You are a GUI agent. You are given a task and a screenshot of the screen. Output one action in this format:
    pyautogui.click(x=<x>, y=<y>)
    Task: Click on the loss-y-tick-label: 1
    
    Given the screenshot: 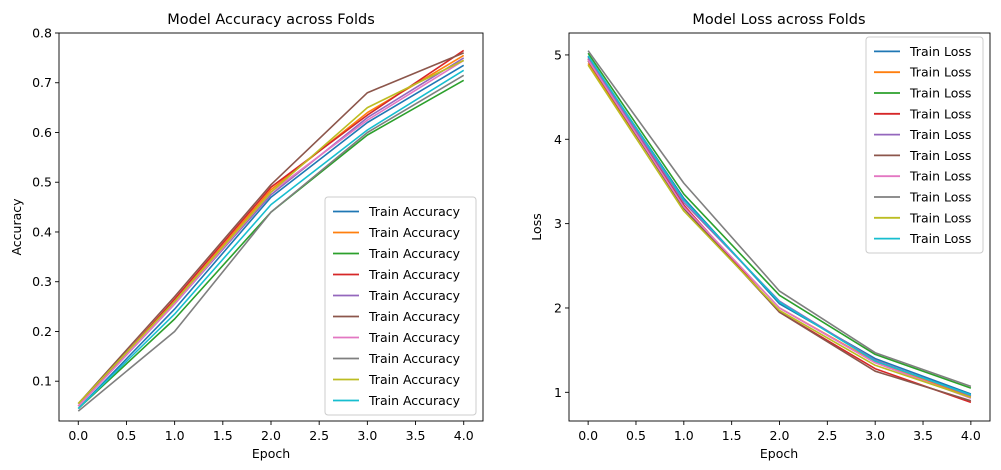 What is the action you would take?
    pyautogui.click(x=558, y=392)
    